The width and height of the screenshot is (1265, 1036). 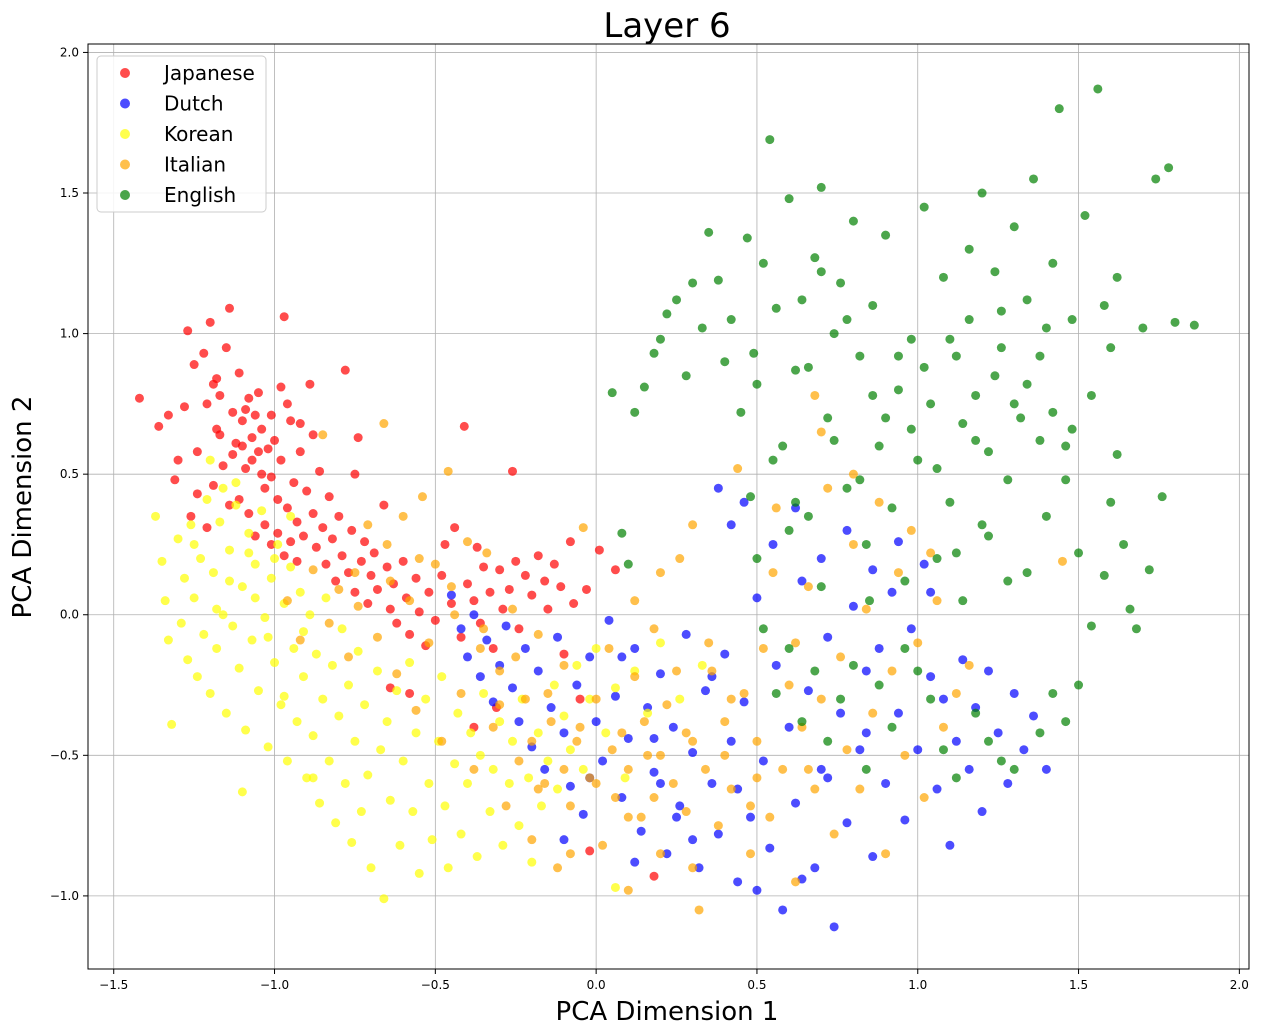 I want to click on legend-marker, so click(x=125, y=134).